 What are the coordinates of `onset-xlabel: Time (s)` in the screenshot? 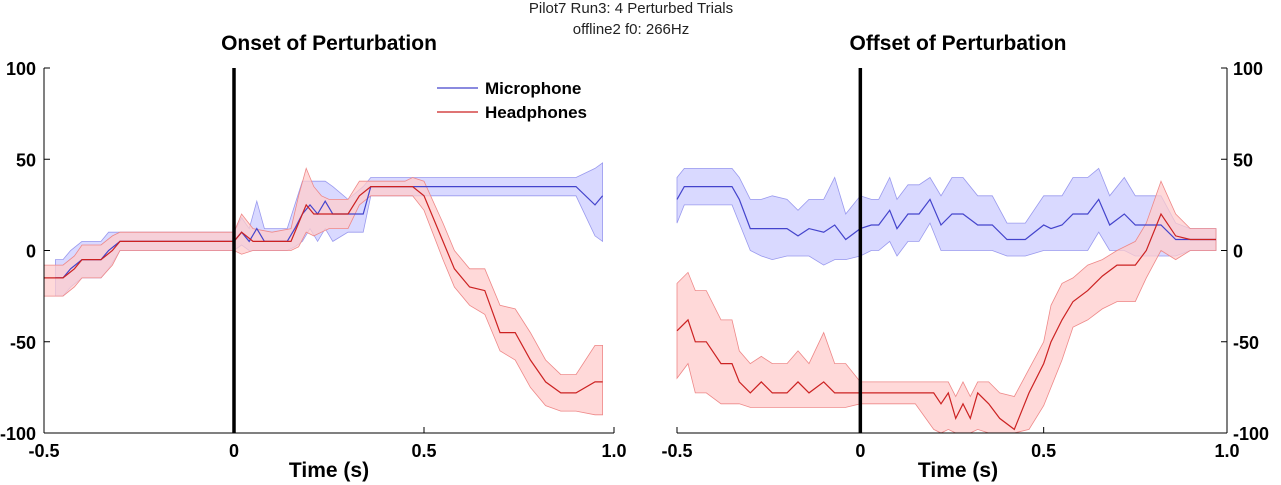 It's located at (329, 470).